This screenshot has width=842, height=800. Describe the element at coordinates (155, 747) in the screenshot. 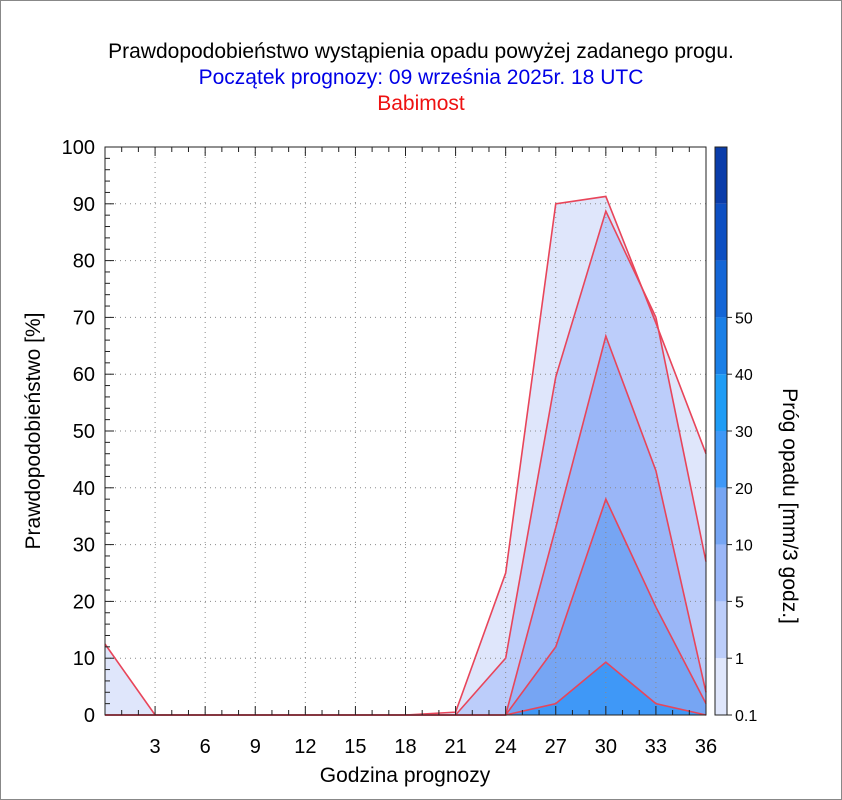

I see `x-tick-label: 3` at that location.